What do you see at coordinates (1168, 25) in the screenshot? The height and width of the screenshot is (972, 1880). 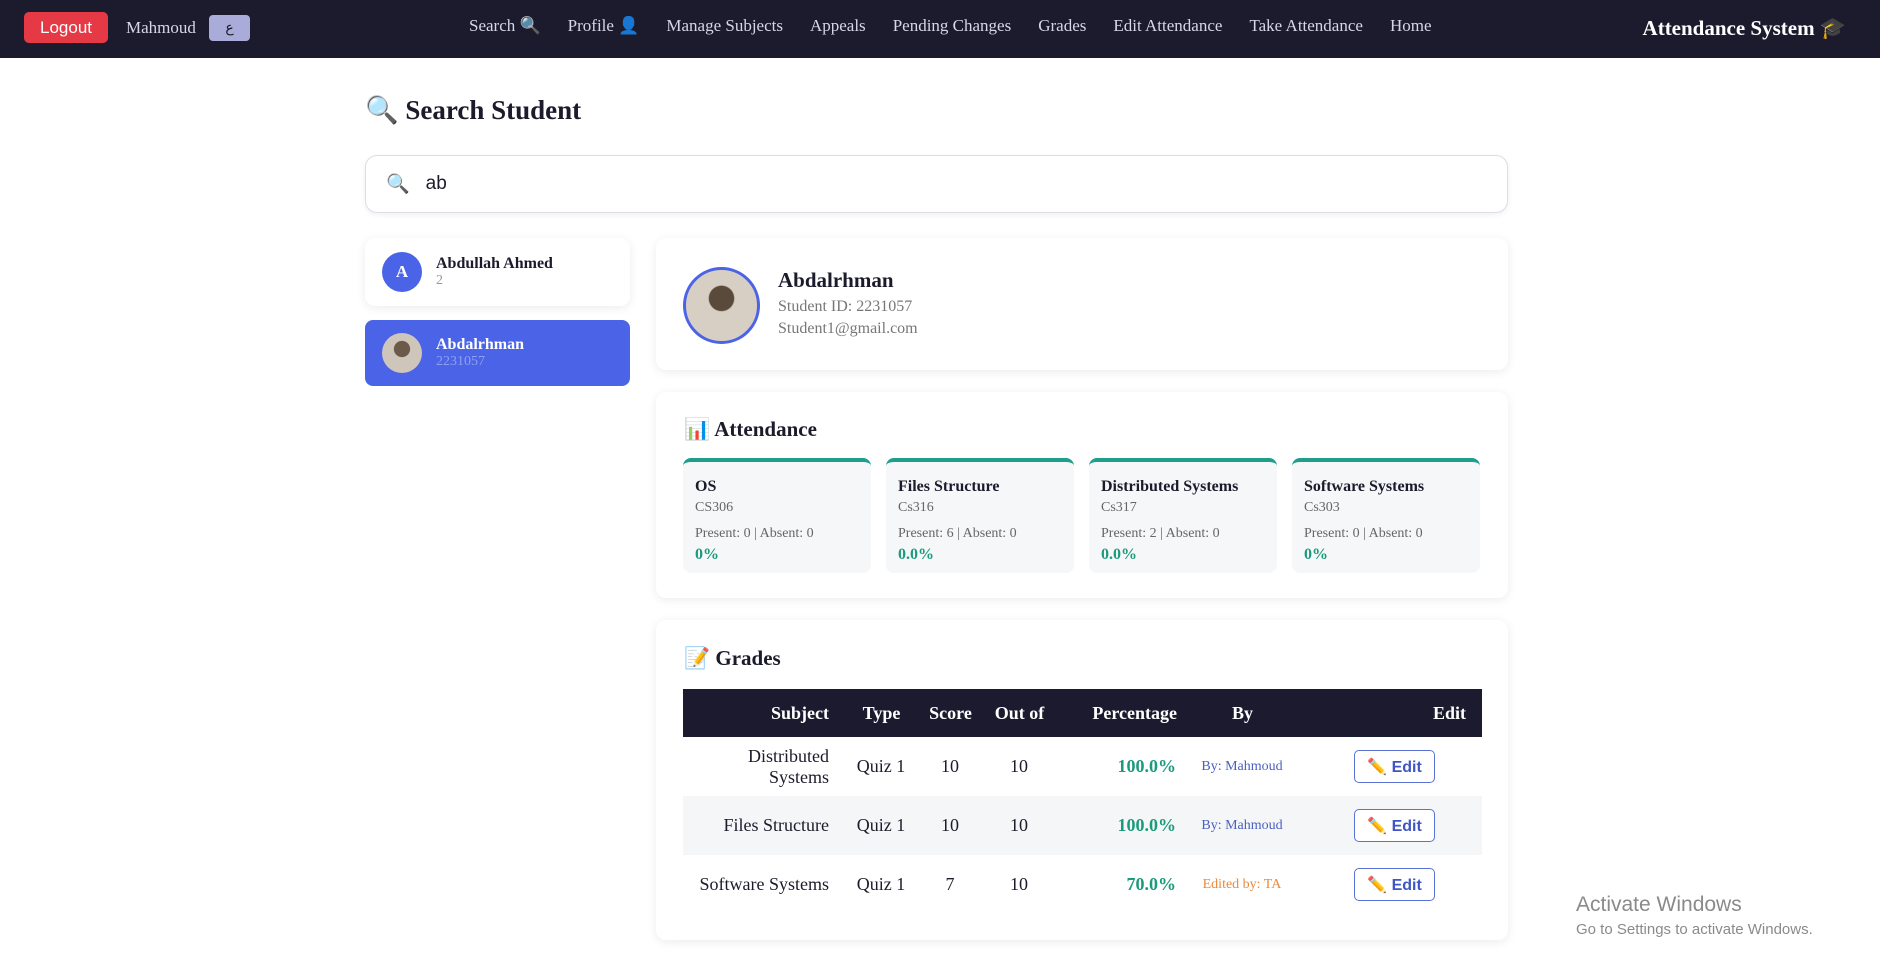 I see `nav-link: Edit Attendance` at bounding box center [1168, 25].